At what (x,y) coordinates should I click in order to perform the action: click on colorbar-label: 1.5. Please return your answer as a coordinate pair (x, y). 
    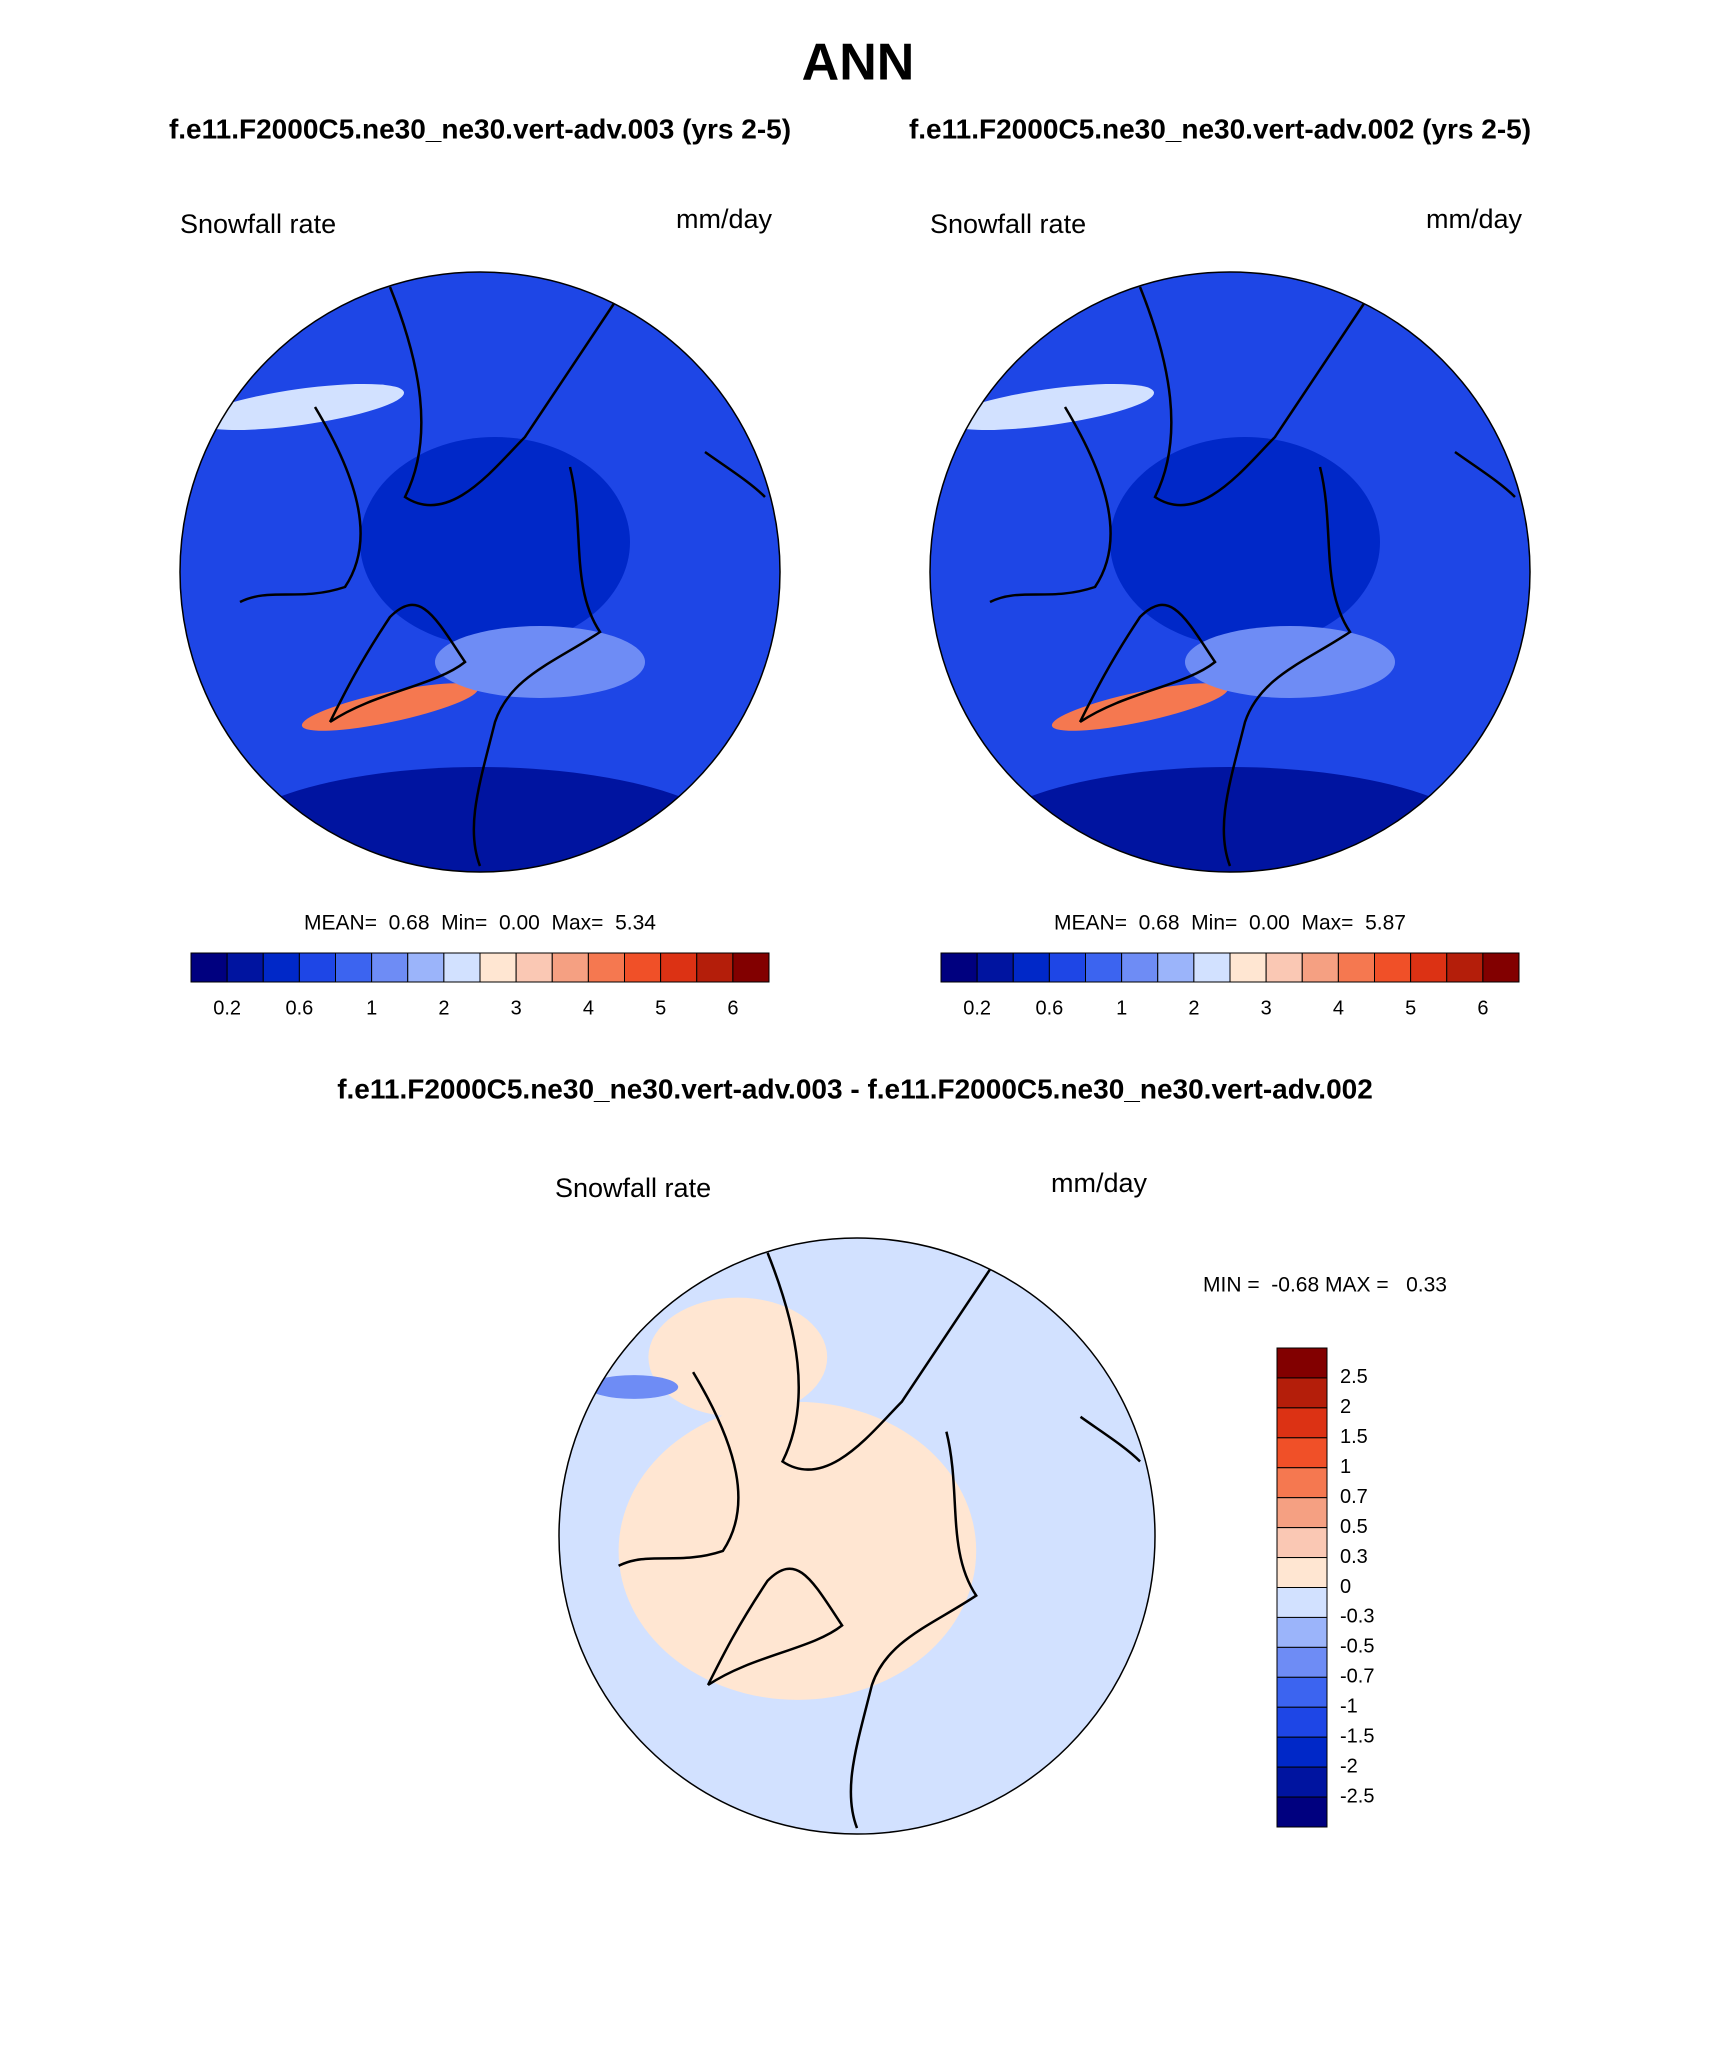
    Looking at the image, I should click on (1354, 1437).